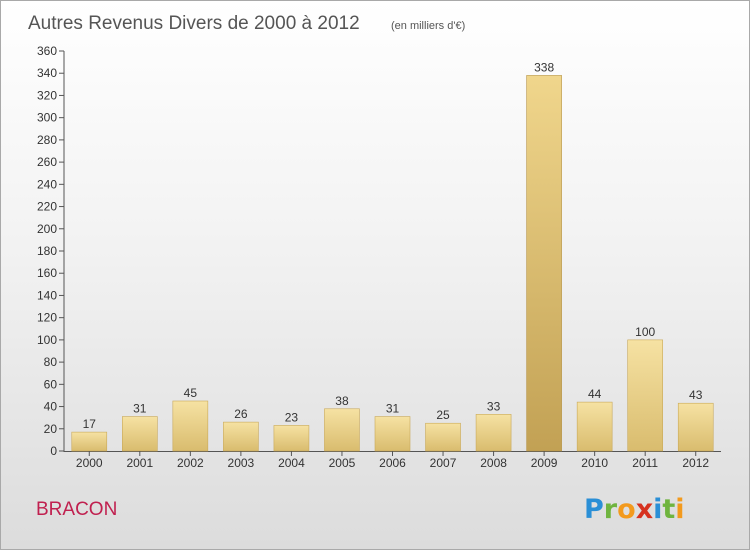  Describe the element at coordinates (51, 429) in the screenshot. I see `y-tick-label: 20` at that location.